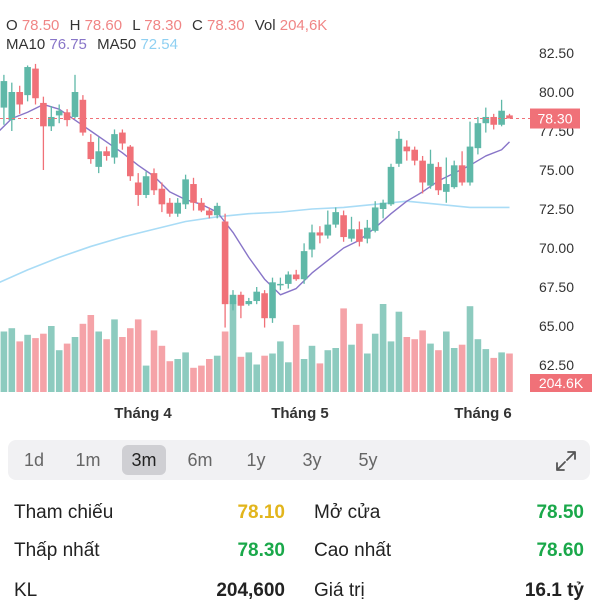 This screenshot has height=602, width=600. Describe the element at coordinates (117, 44) in the screenshot. I see `ma50-label: MA50` at that location.